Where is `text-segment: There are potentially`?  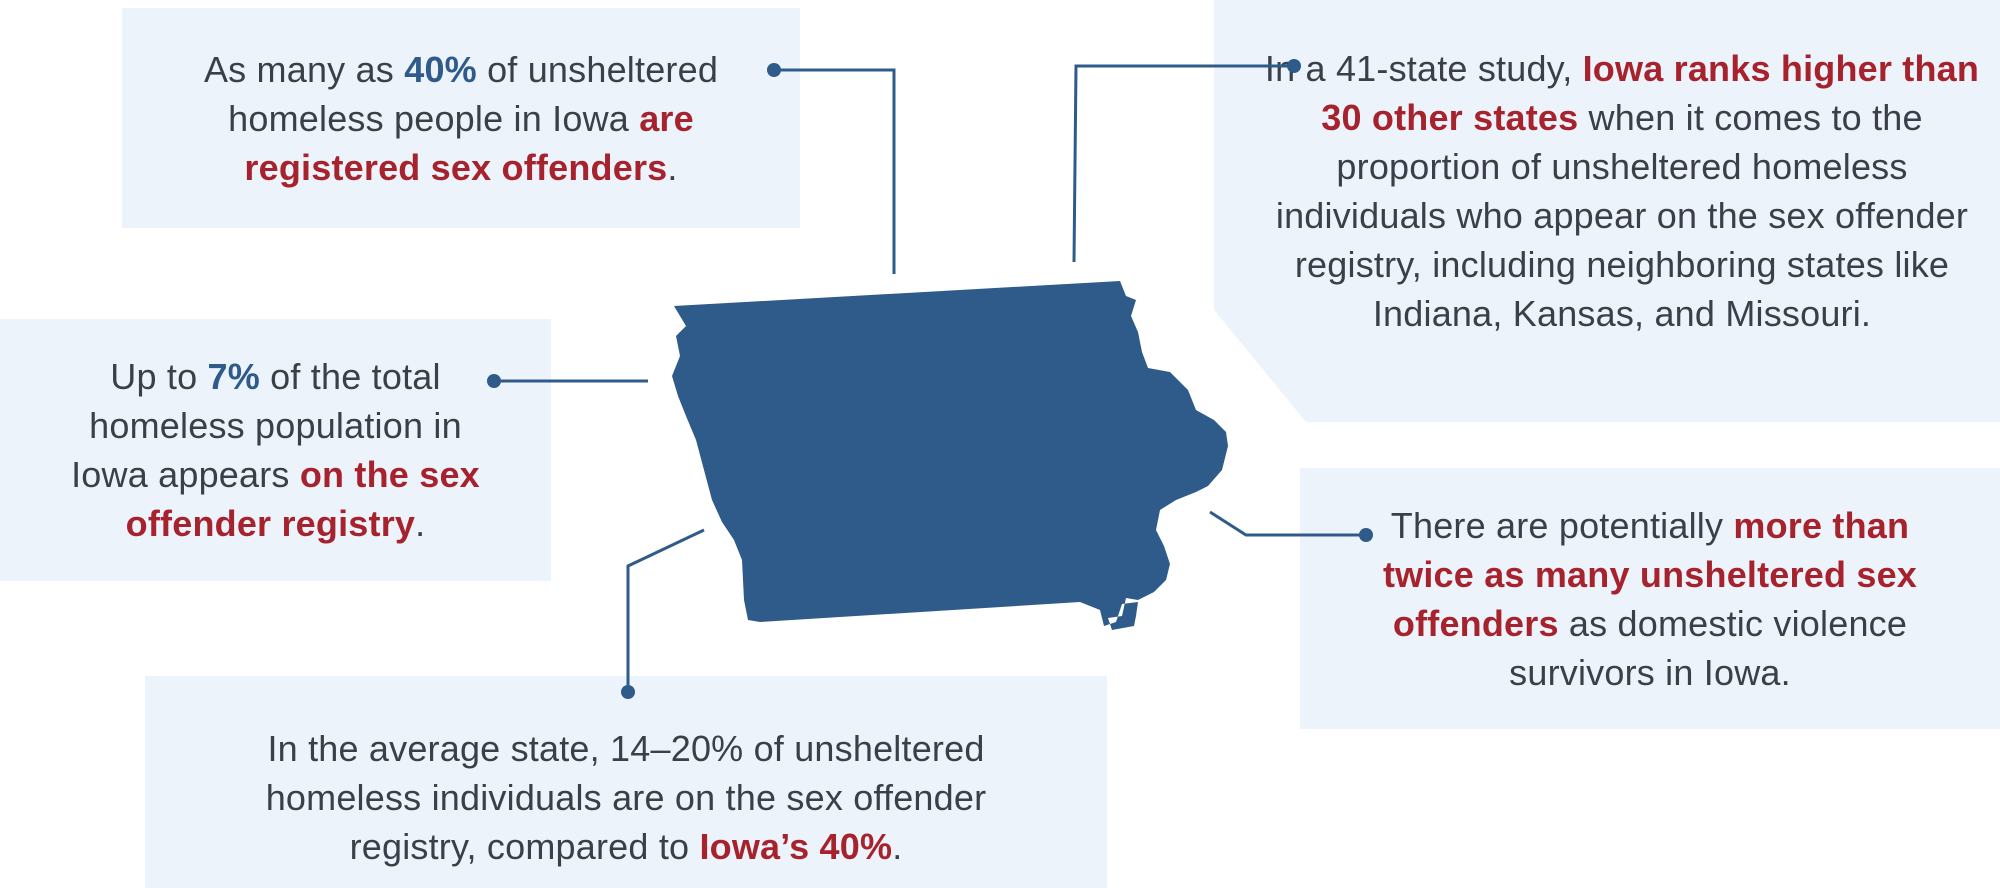
text-segment: There are potentially is located at coordinates (1562, 525).